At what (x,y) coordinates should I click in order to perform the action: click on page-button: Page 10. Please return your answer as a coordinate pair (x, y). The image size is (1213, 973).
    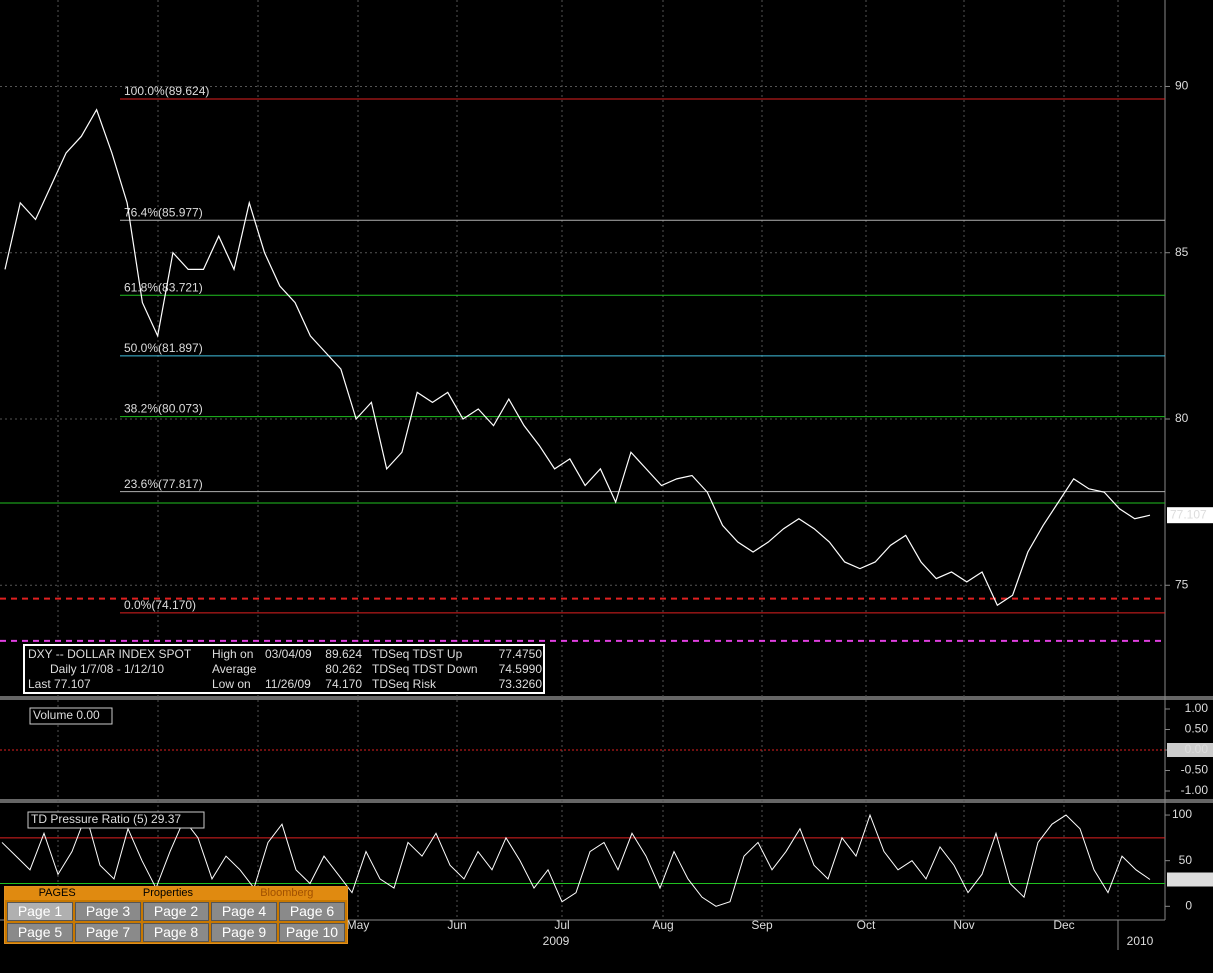
    Looking at the image, I should click on (312, 932).